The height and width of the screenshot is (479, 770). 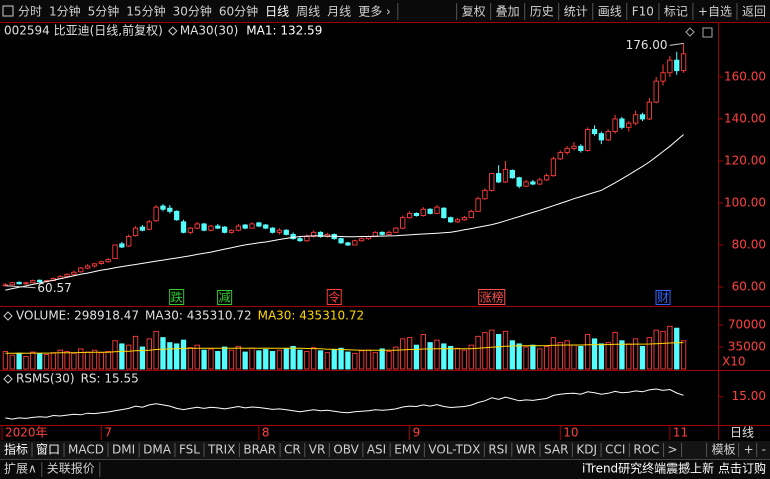 I want to click on indicator-tab: VR, so click(x=317, y=450).